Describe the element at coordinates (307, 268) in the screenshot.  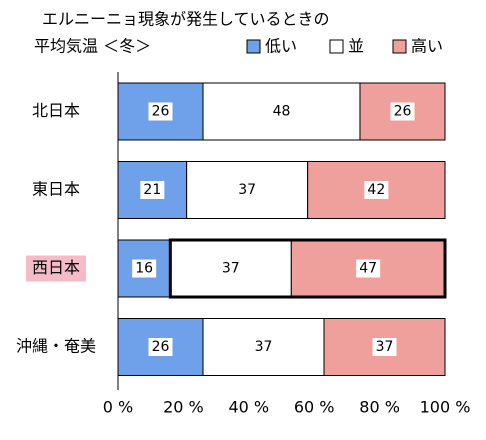
I see `highlight-frame` at that location.